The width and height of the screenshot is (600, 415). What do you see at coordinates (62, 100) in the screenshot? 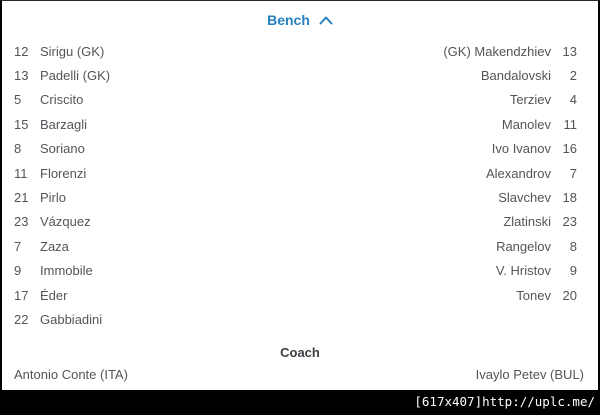
I see `player-name: Criscito` at bounding box center [62, 100].